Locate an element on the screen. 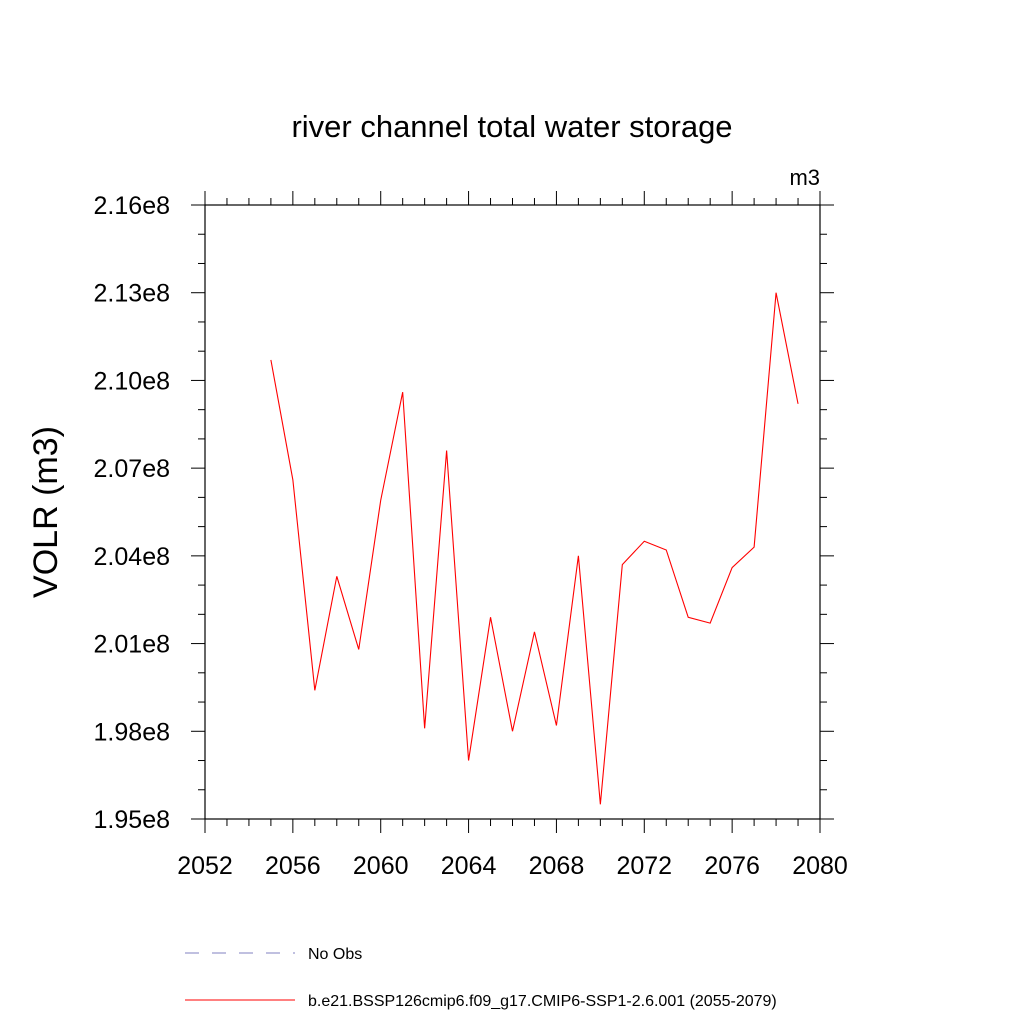 The width and height of the screenshot is (1024, 1024). x-tick-label: 2052 is located at coordinates (205, 866).